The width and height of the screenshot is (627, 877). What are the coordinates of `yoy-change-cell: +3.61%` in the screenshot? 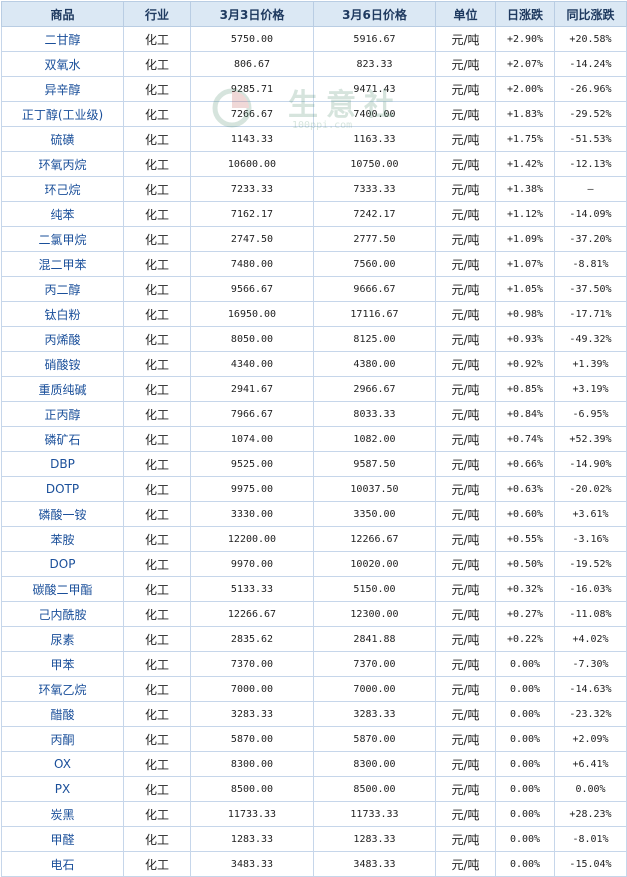 It's located at (590, 514).